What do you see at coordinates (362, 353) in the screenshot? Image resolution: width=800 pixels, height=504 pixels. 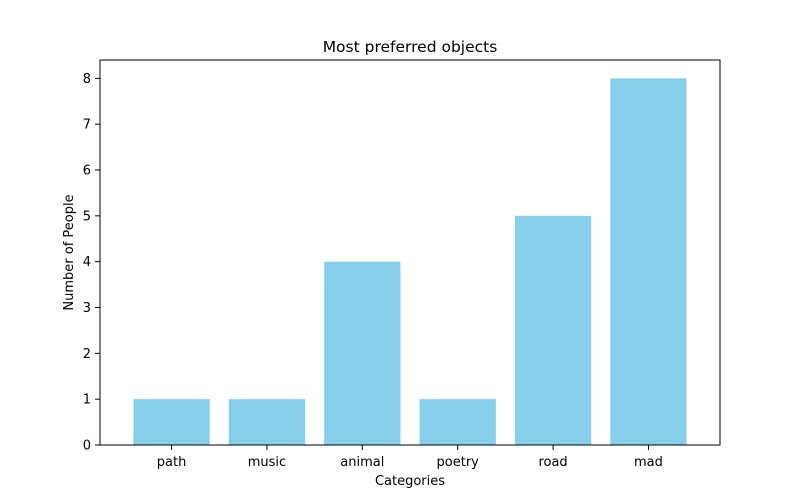 I see `bar-animal` at bounding box center [362, 353].